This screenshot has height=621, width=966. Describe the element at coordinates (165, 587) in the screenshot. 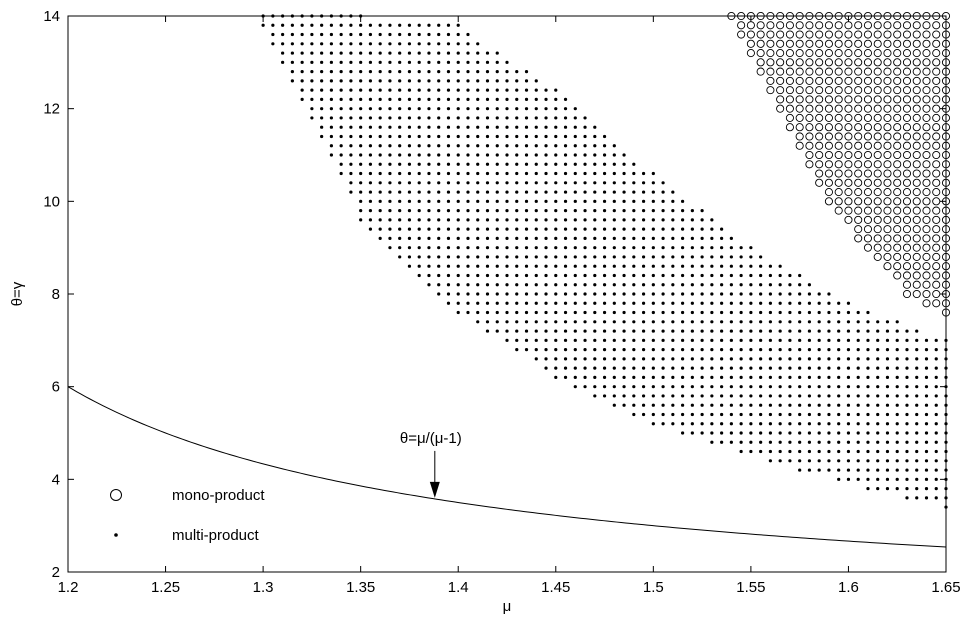

I see `x-tick-label: 1.25` at that location.